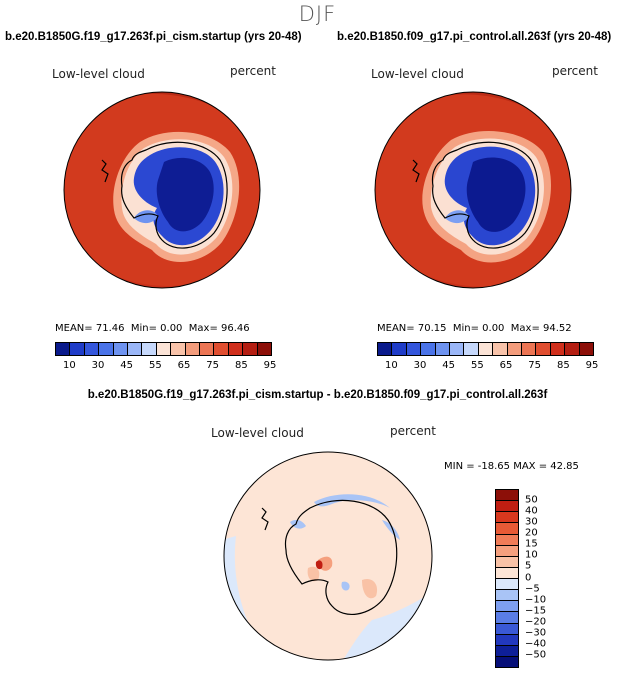 The width and height of the screenshot is (635, 677). Describe the element at coordinates (110, 328) in the screenshot. I see `panel-1-mean-value: 71.46` at that location.